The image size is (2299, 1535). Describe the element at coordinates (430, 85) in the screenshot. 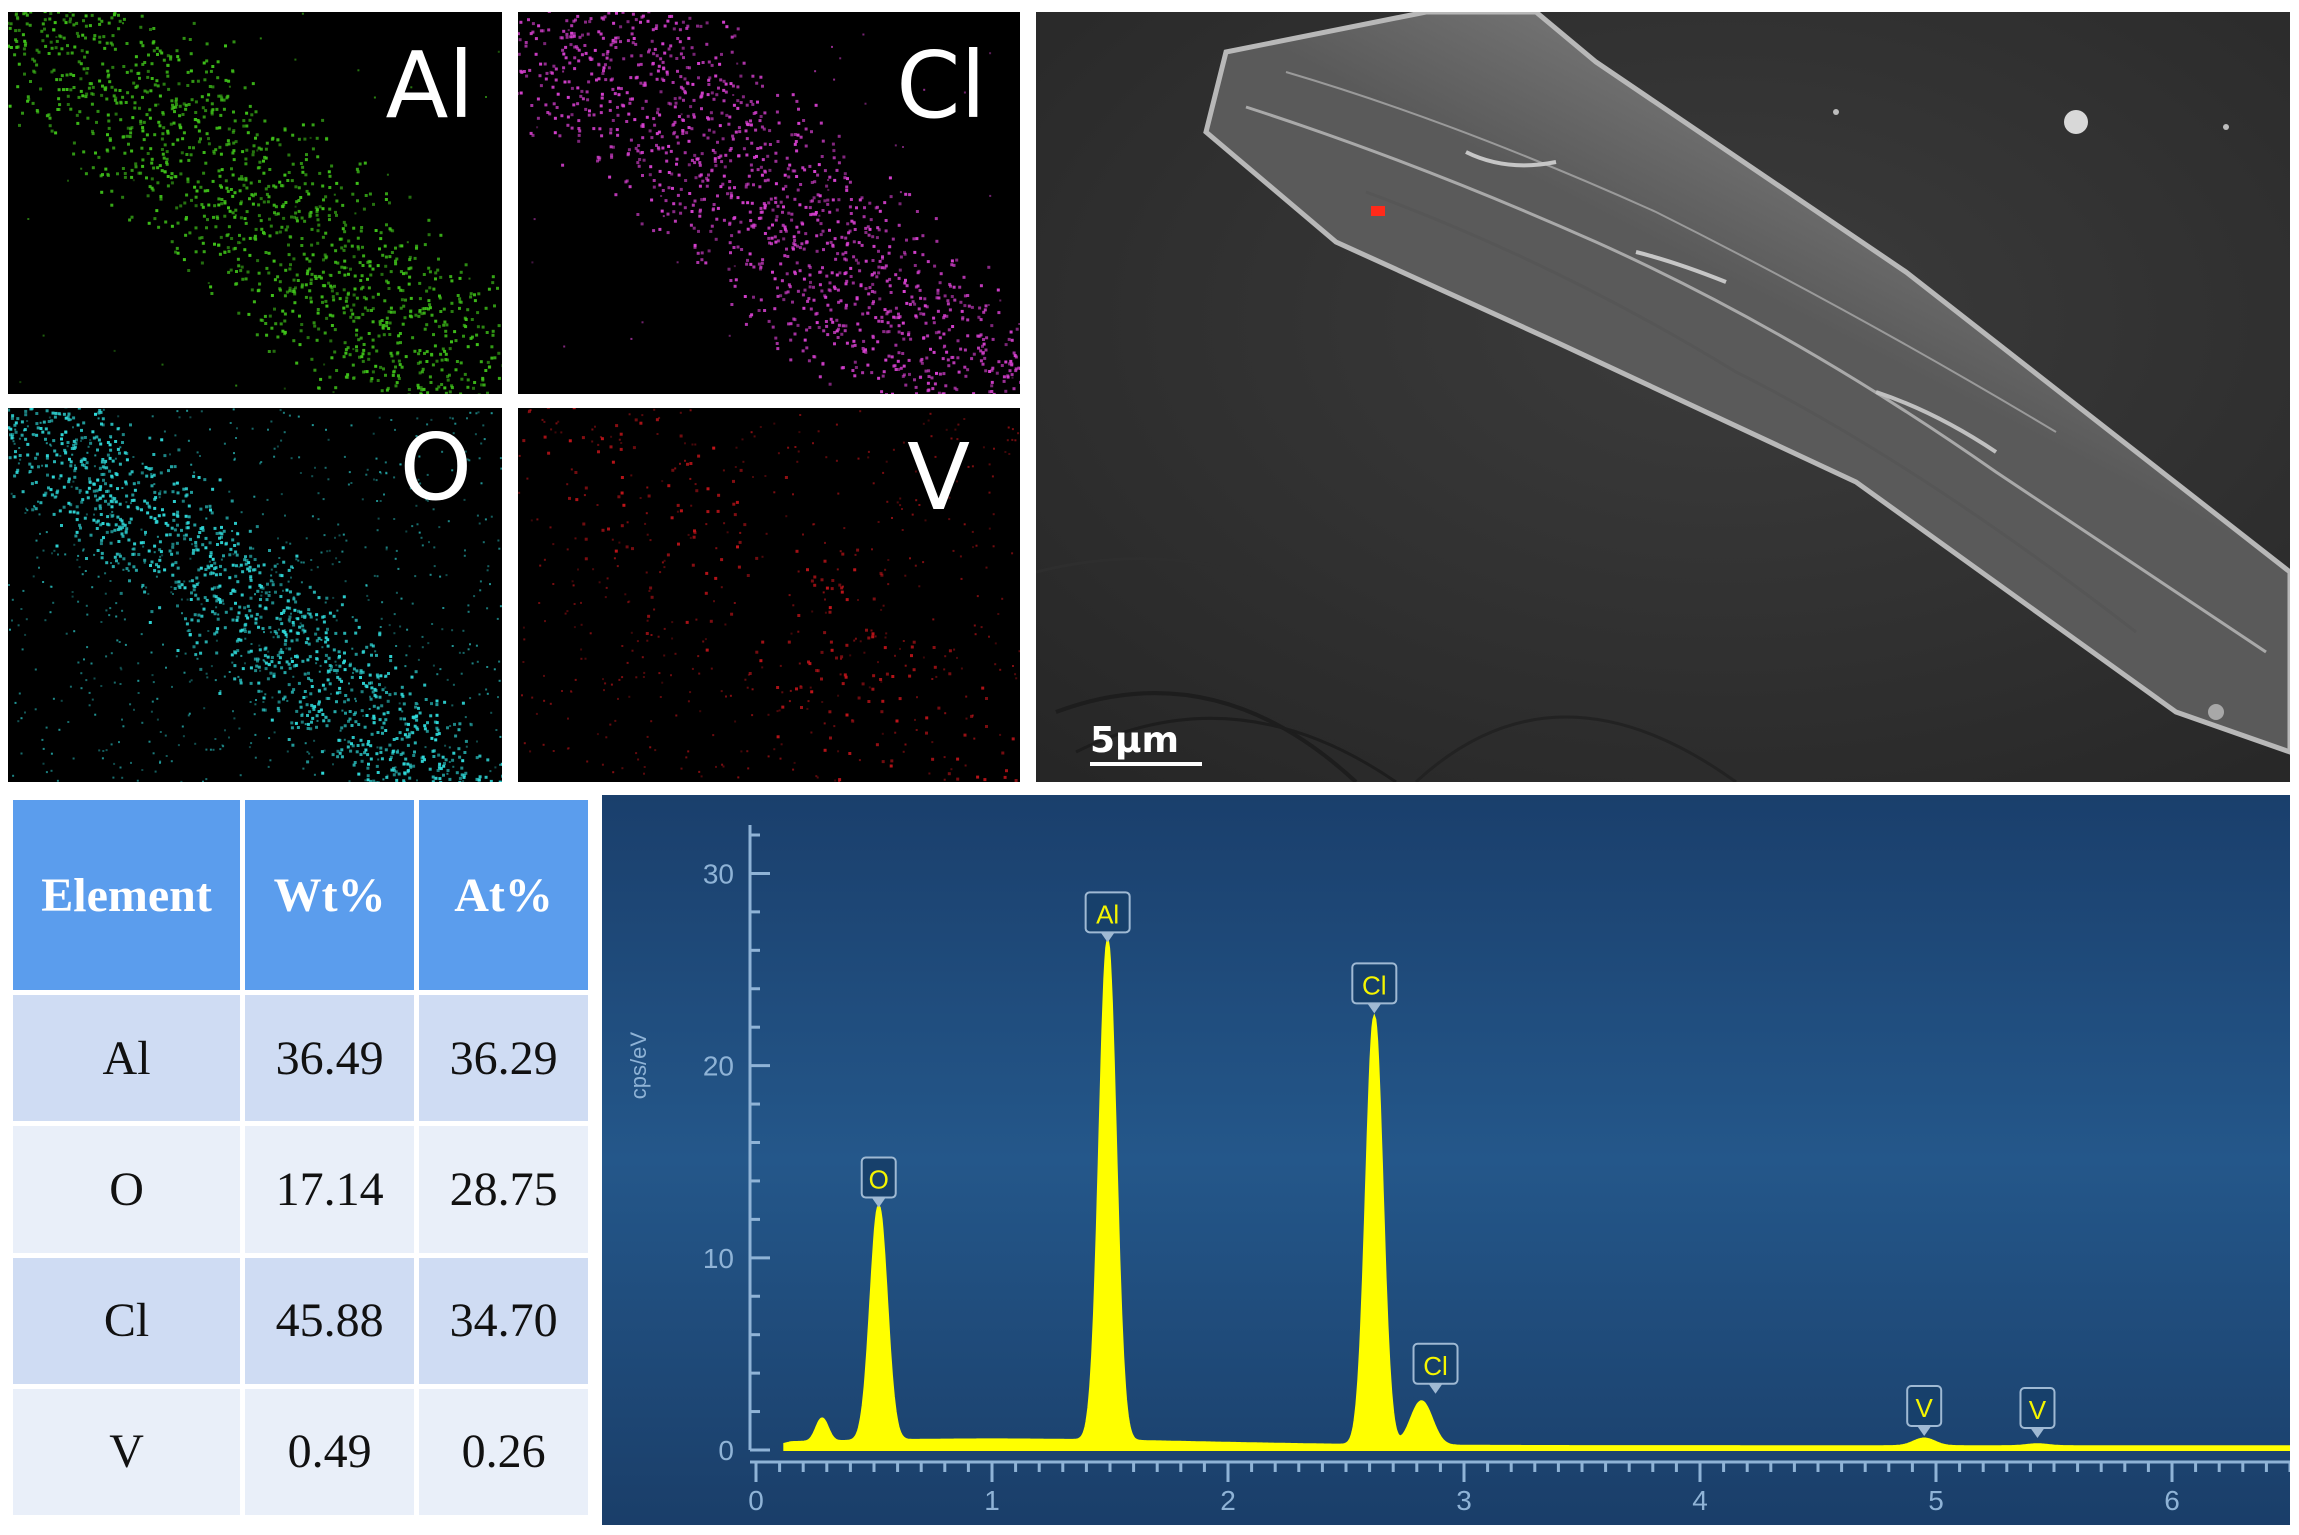

I see `al-map-label: Al` at that location.